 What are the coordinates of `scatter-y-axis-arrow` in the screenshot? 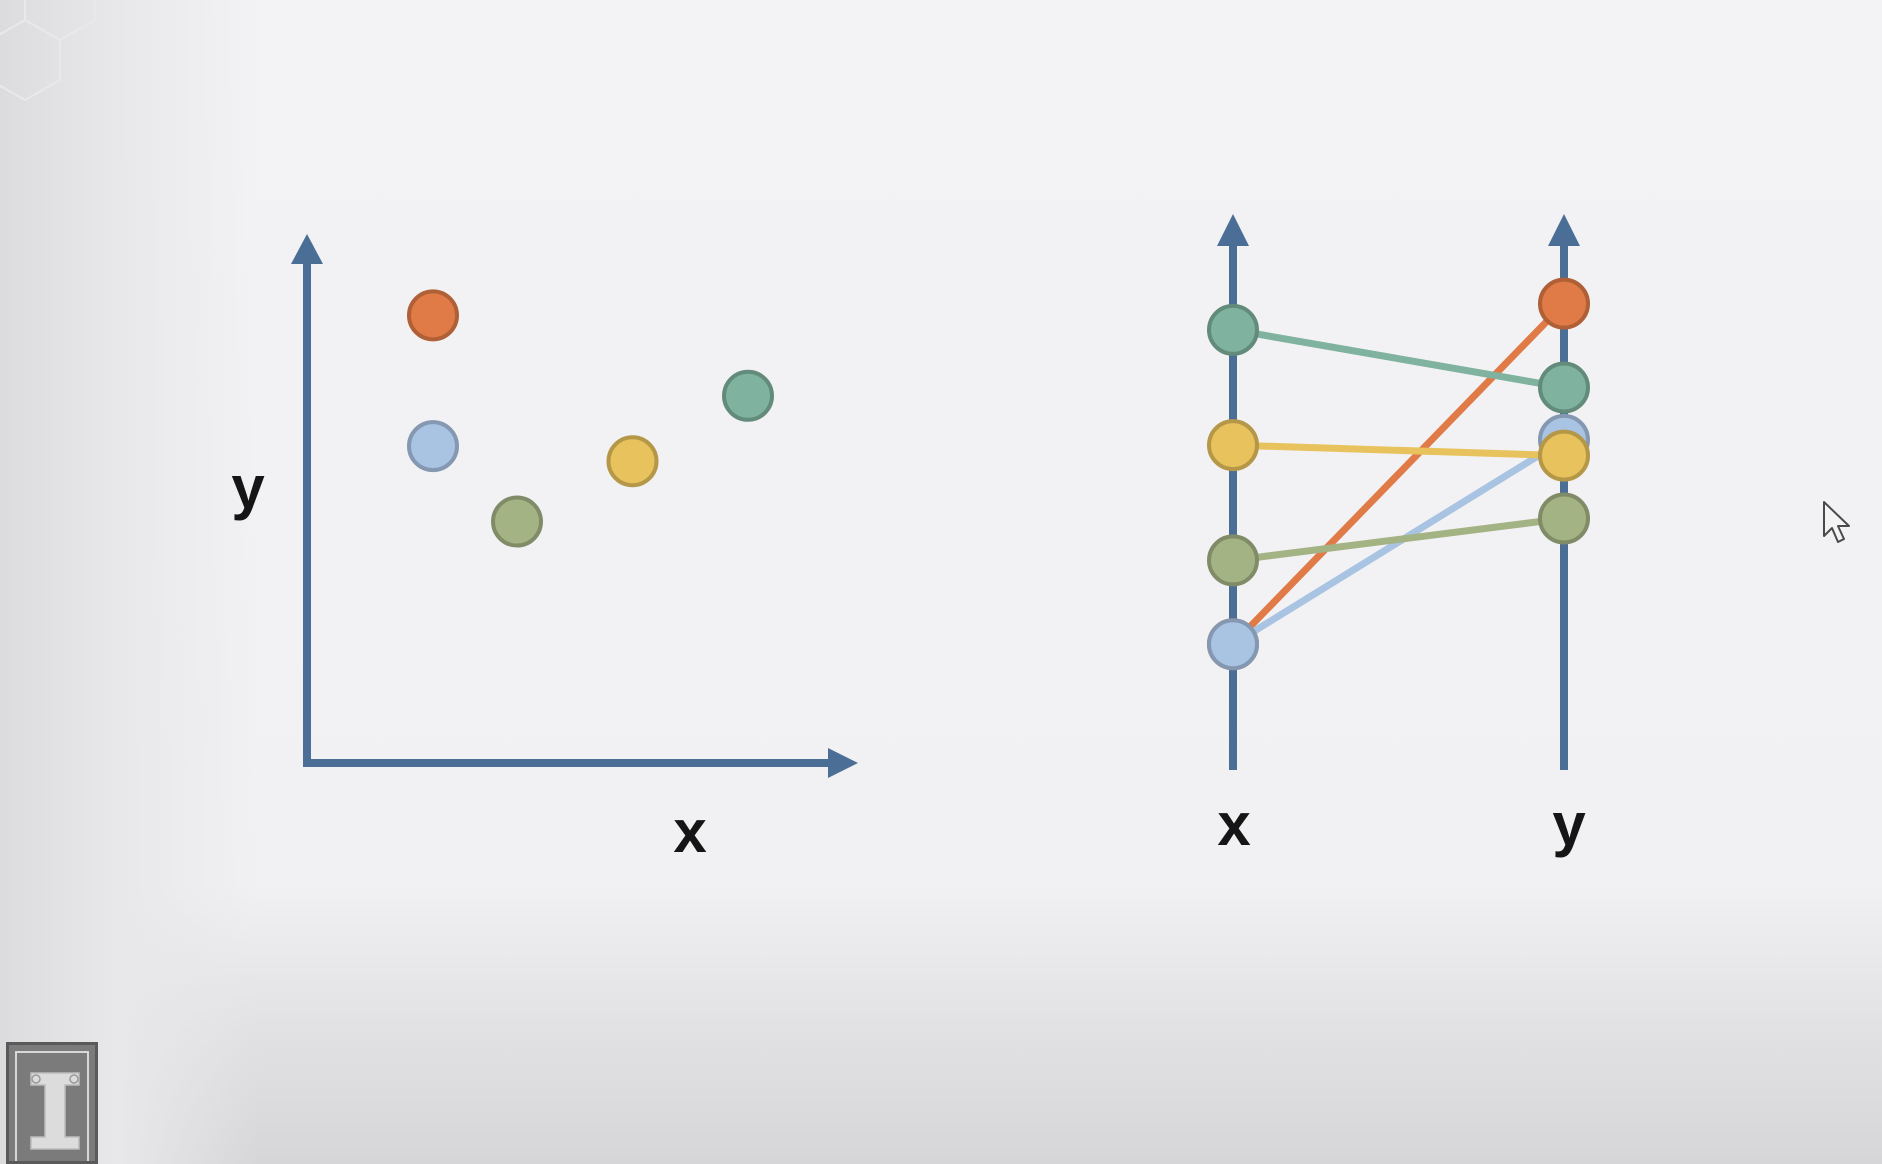 It's located at (307, 249).